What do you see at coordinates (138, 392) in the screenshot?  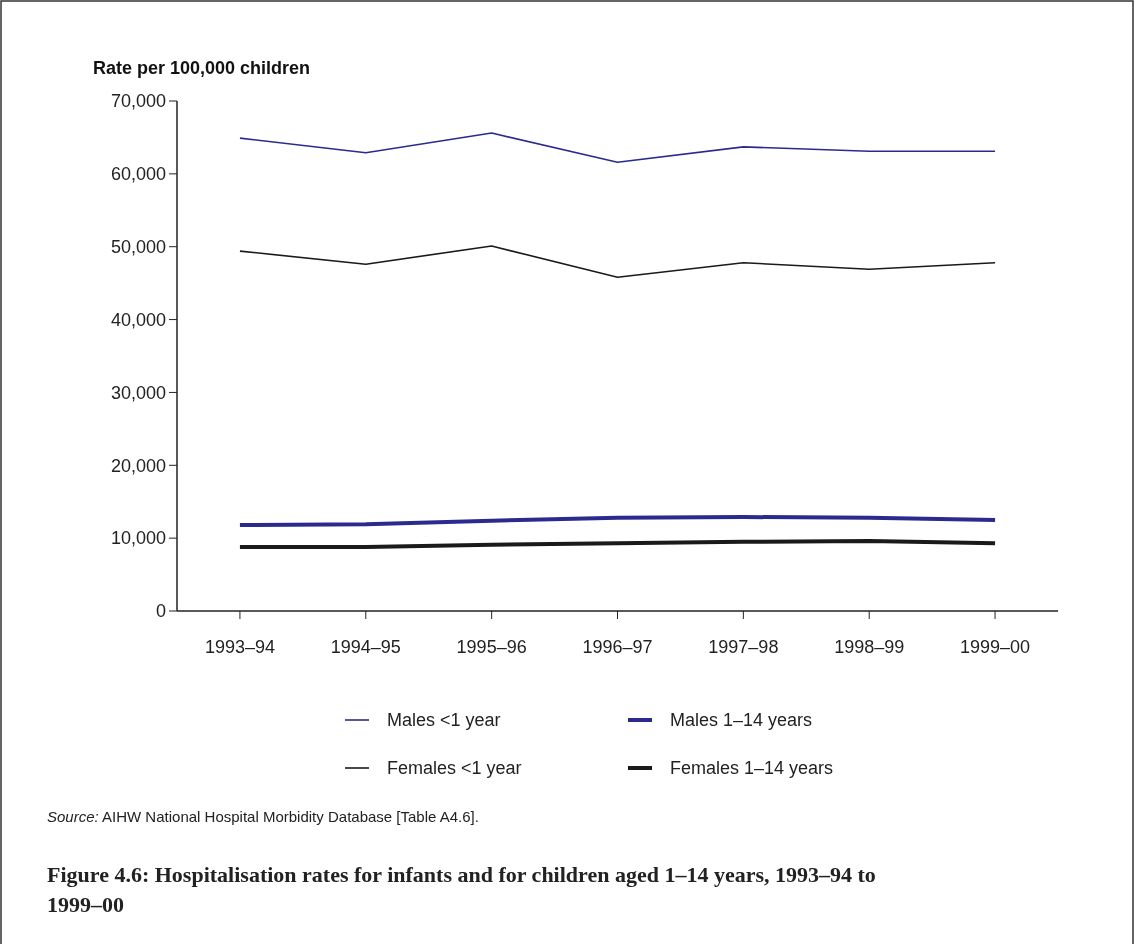 I see `y-tick-label: 30,000` at bounding box center [138, 392].